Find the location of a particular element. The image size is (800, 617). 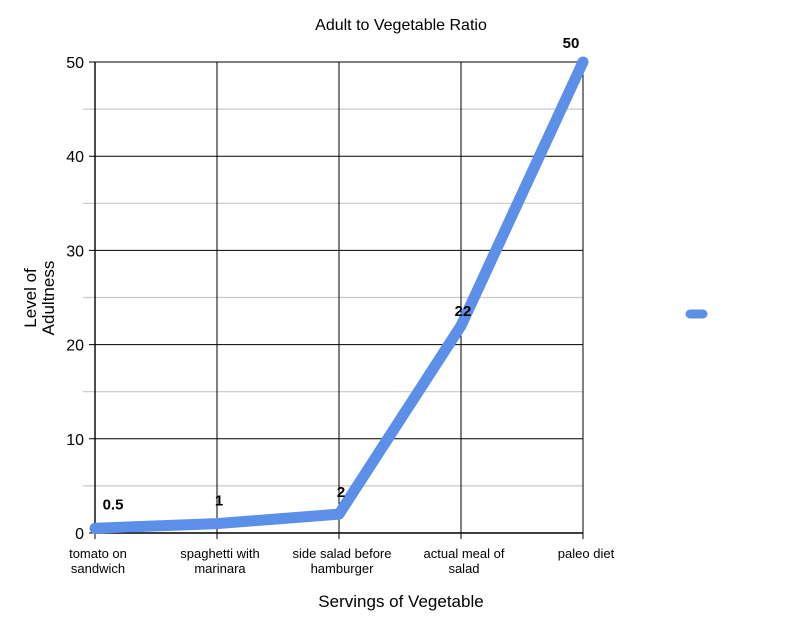

y-axis-label-line: Level of is located at coordinates (30, 298).